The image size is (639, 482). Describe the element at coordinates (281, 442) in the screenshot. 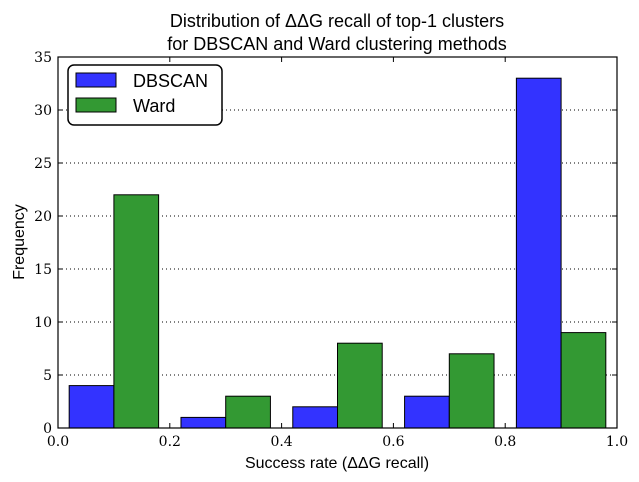

I see `x-tick-label-2: 0.4` at that location.